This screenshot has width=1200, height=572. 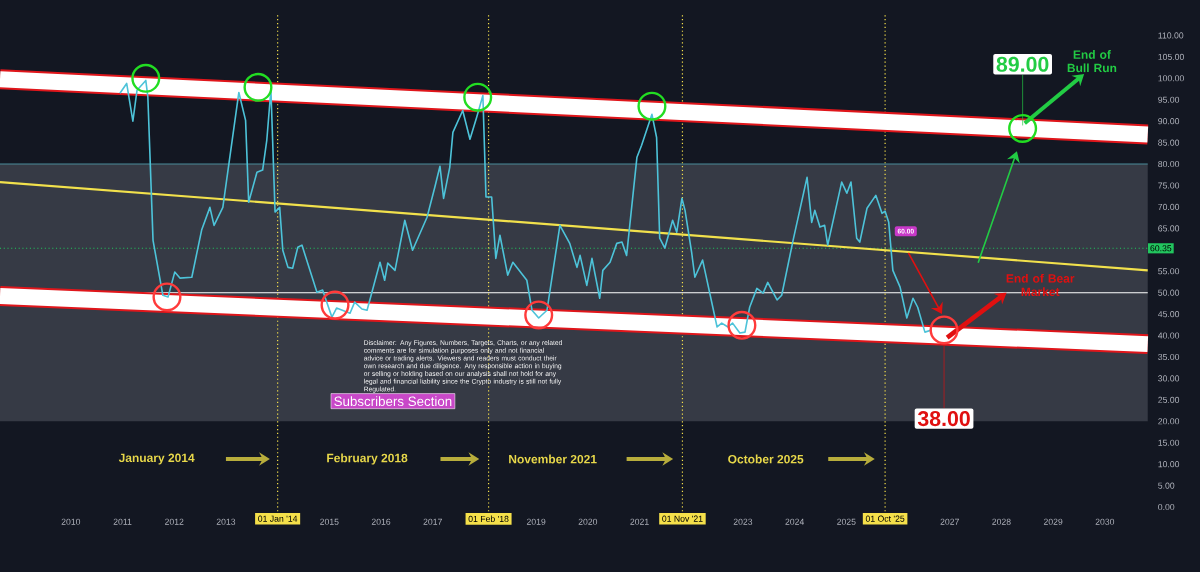 What do you see at coordinates (795, 521) in the screenshot?
I see `x-tick-label: 2024` at bounding box center [795, 521].